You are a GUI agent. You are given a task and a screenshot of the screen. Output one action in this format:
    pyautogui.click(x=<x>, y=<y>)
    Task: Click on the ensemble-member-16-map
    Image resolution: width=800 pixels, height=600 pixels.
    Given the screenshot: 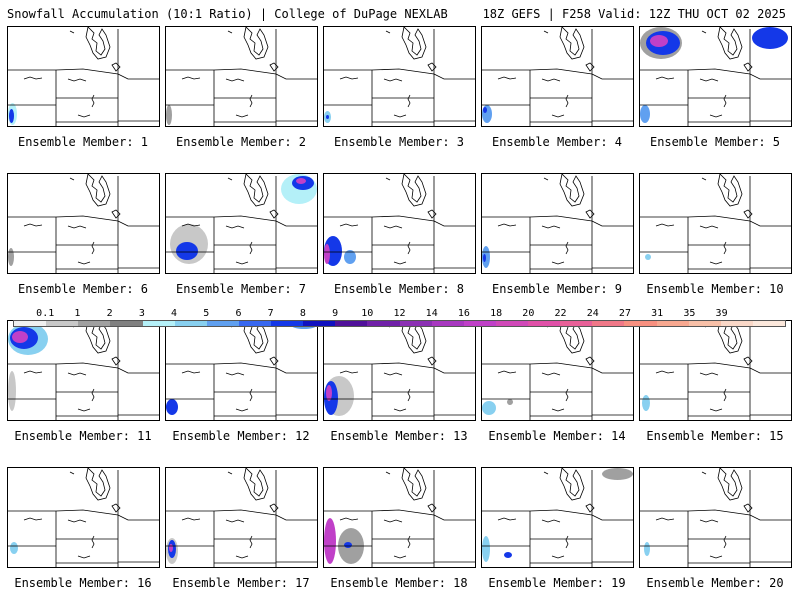 What is the action you would take?
    pyautogui.click(x=83, y=517)
    